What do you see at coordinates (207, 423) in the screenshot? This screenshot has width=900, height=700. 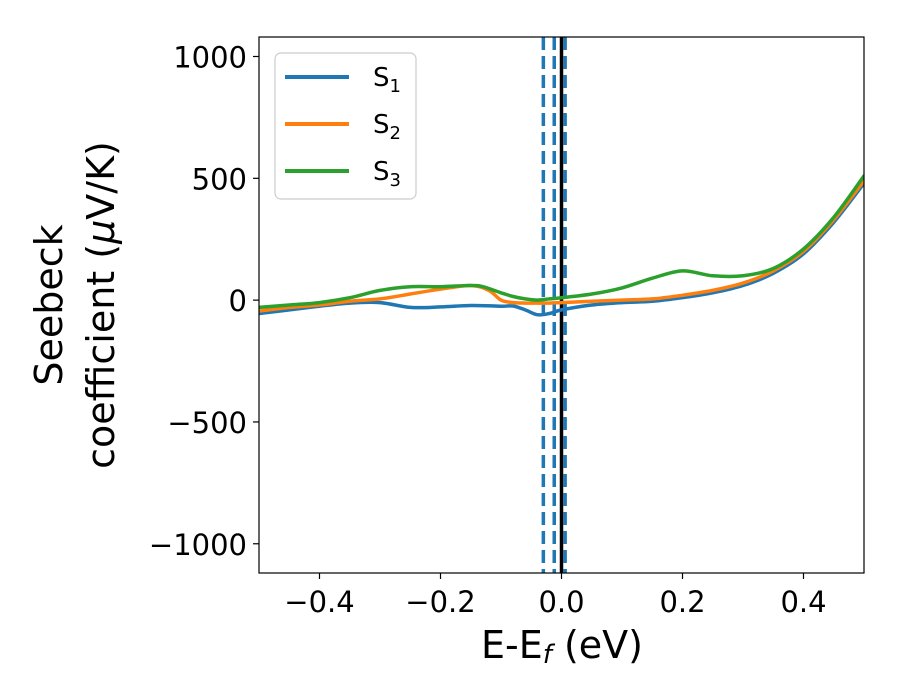 I see `y-tick-label: −500` at bounding box center [207, 423].